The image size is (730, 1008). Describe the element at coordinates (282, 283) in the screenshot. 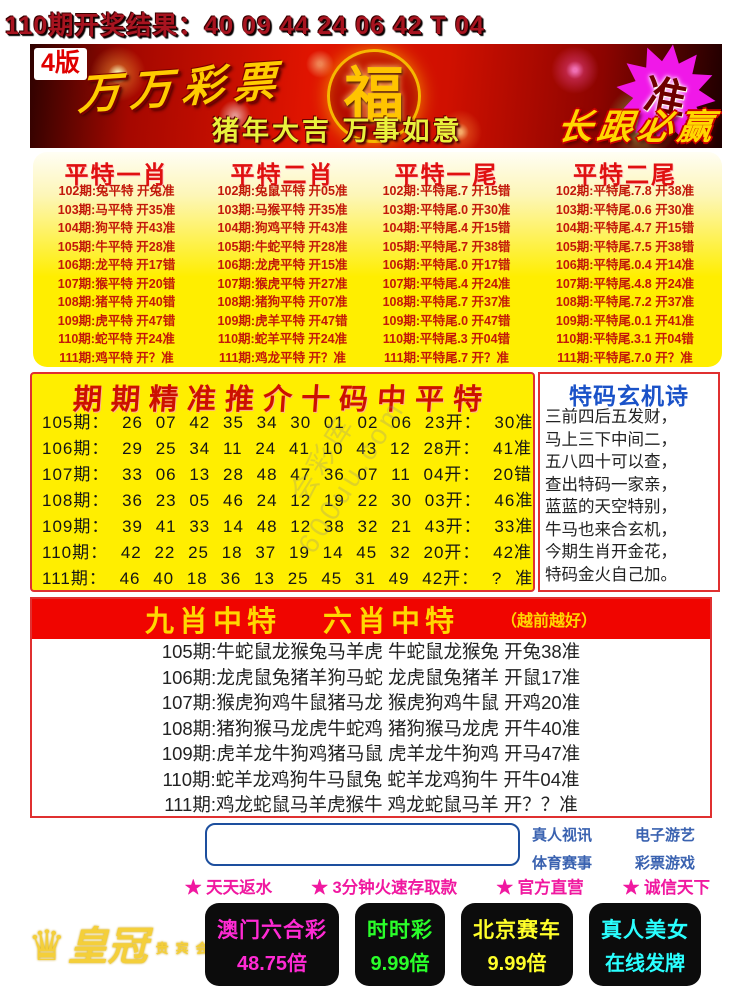

I see `pingte-row: 107期:猴虎平特 开27准` at that location.